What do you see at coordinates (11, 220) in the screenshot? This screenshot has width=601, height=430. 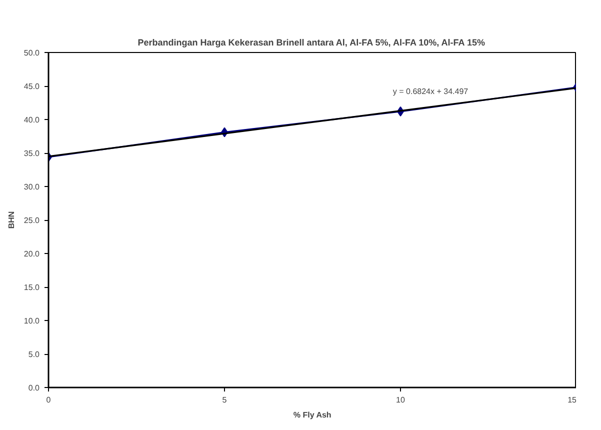 I see `y-axis-title: BHN` at bounding box center [11, 220].